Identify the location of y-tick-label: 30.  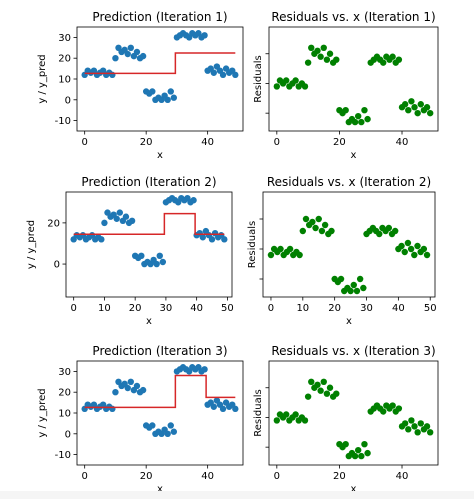
(64, 372).